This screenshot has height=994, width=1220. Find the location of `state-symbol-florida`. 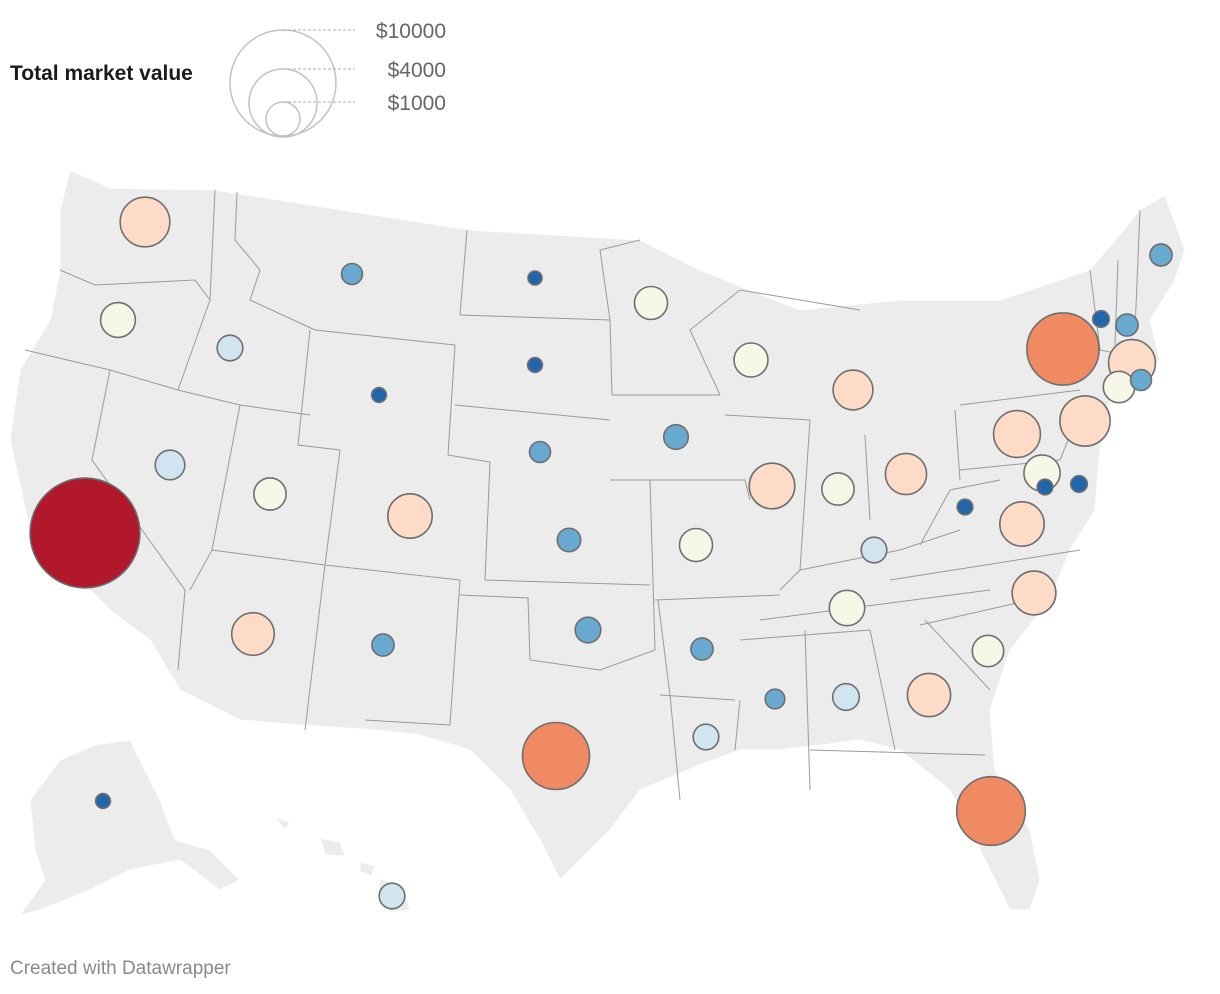

state-symbol-florida is located at coordinates (991, 811).